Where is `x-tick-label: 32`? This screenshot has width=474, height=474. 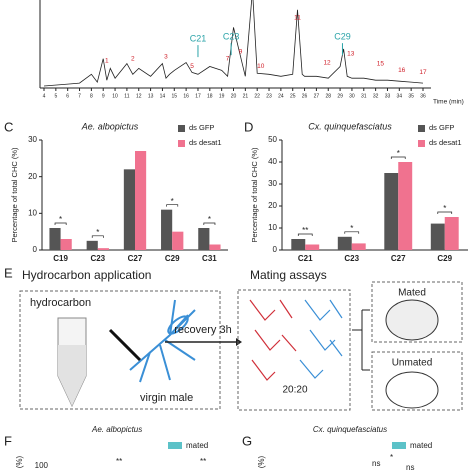 x-tick-label: 32 is located at coordinates (376, 96).